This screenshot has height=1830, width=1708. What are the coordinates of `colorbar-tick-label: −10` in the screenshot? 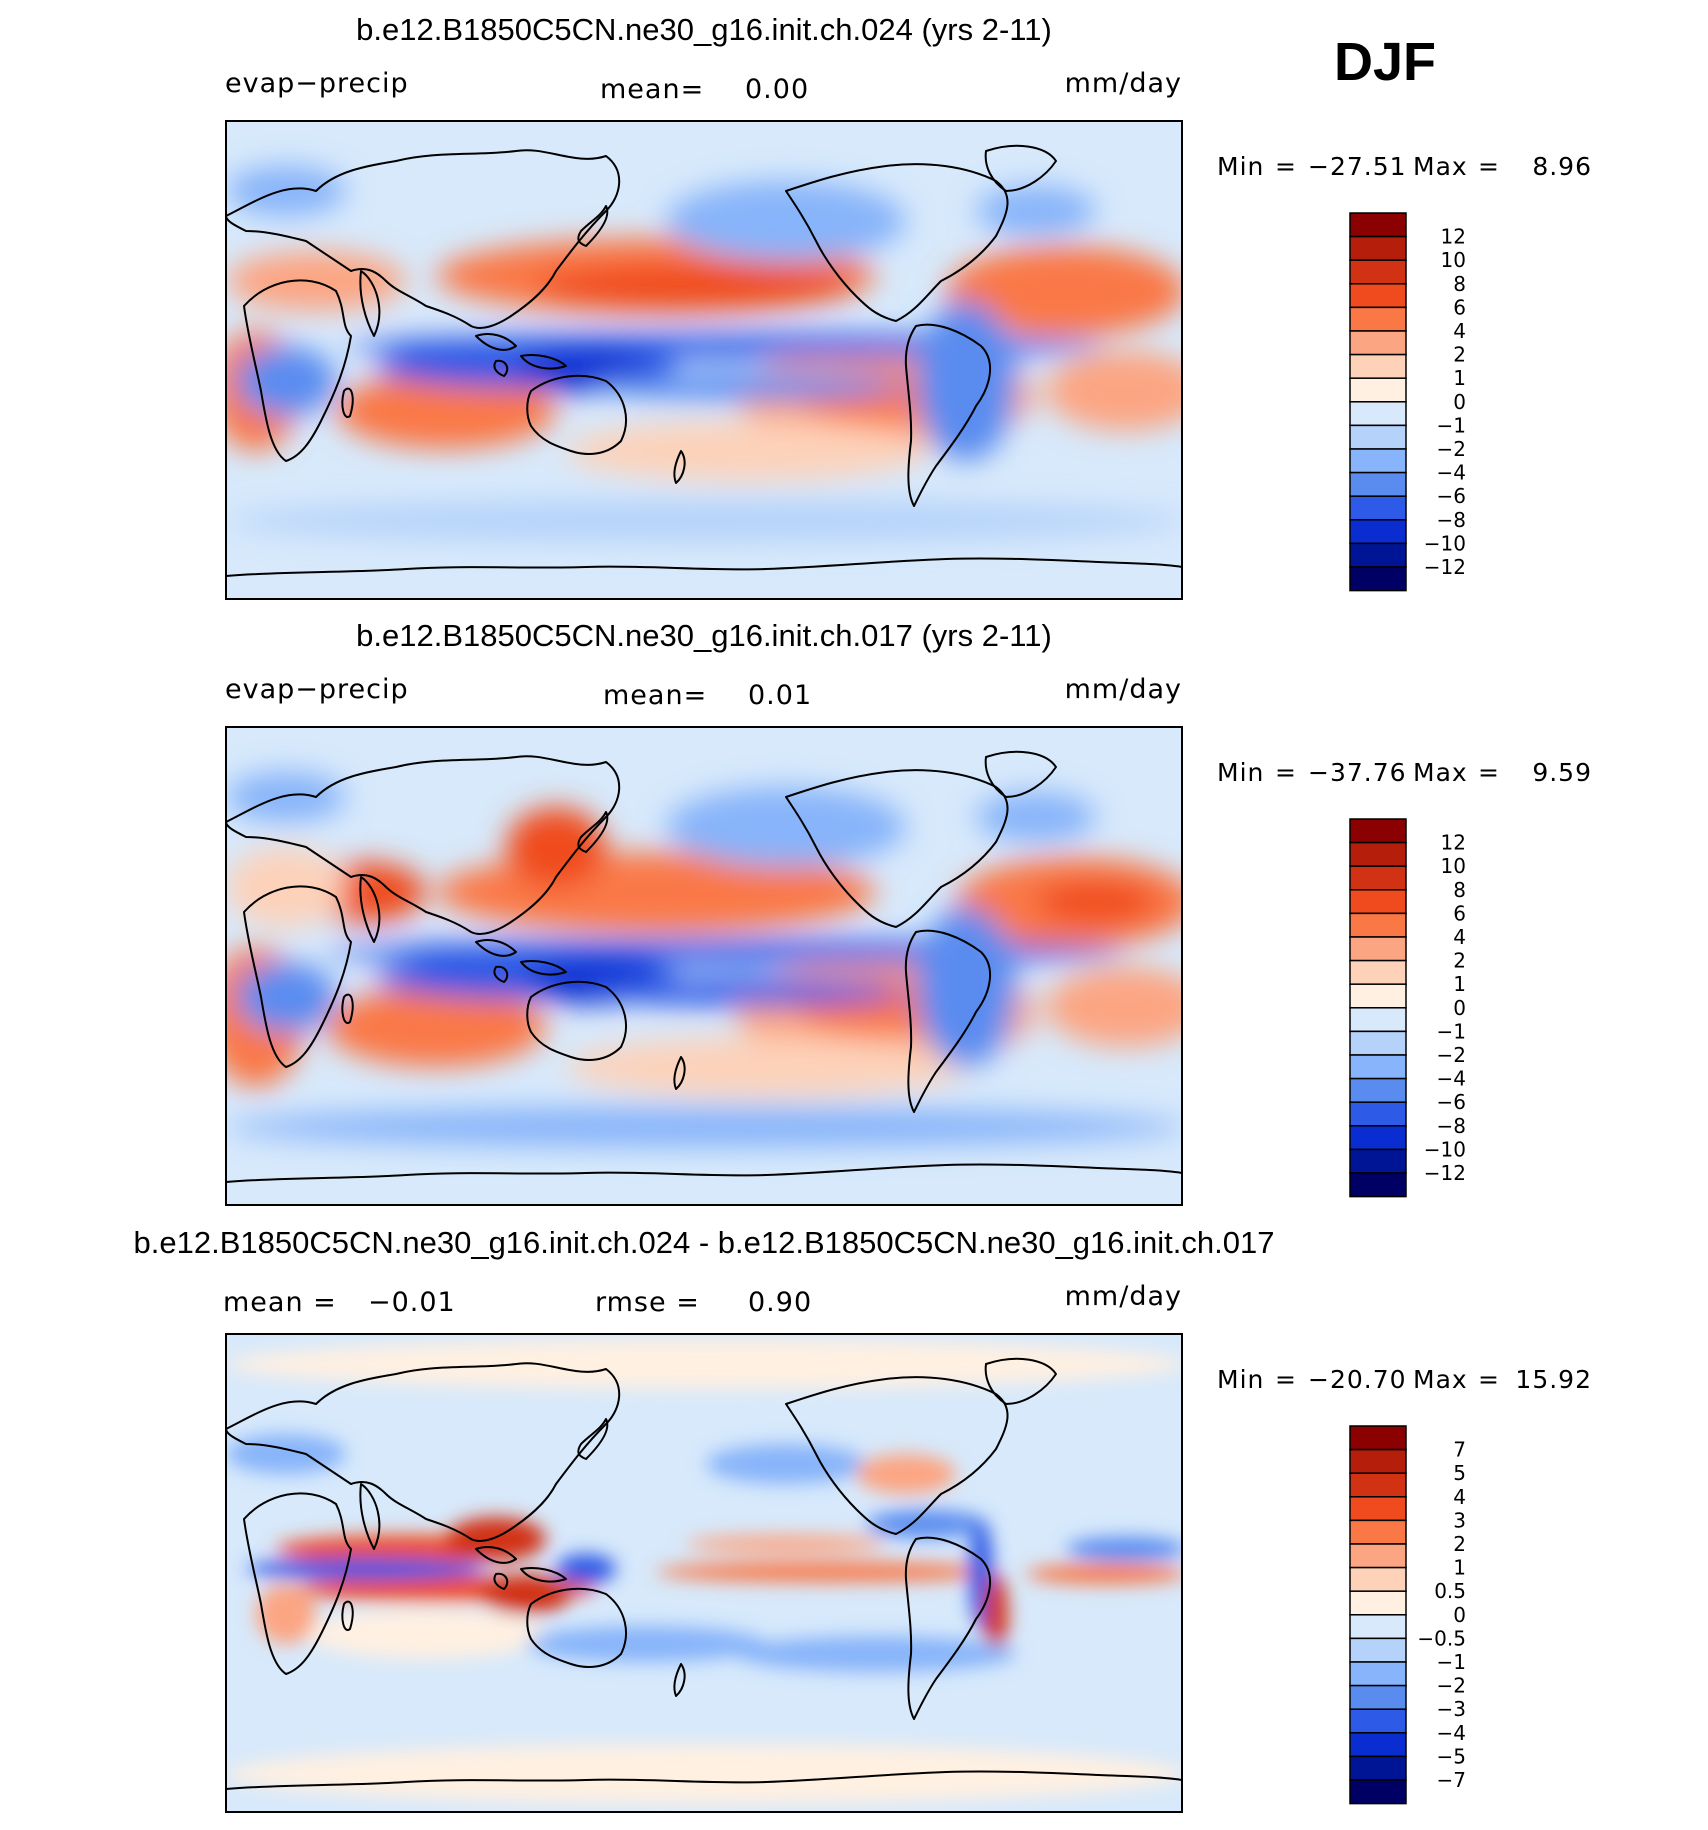 It's located at (1445, 1149).